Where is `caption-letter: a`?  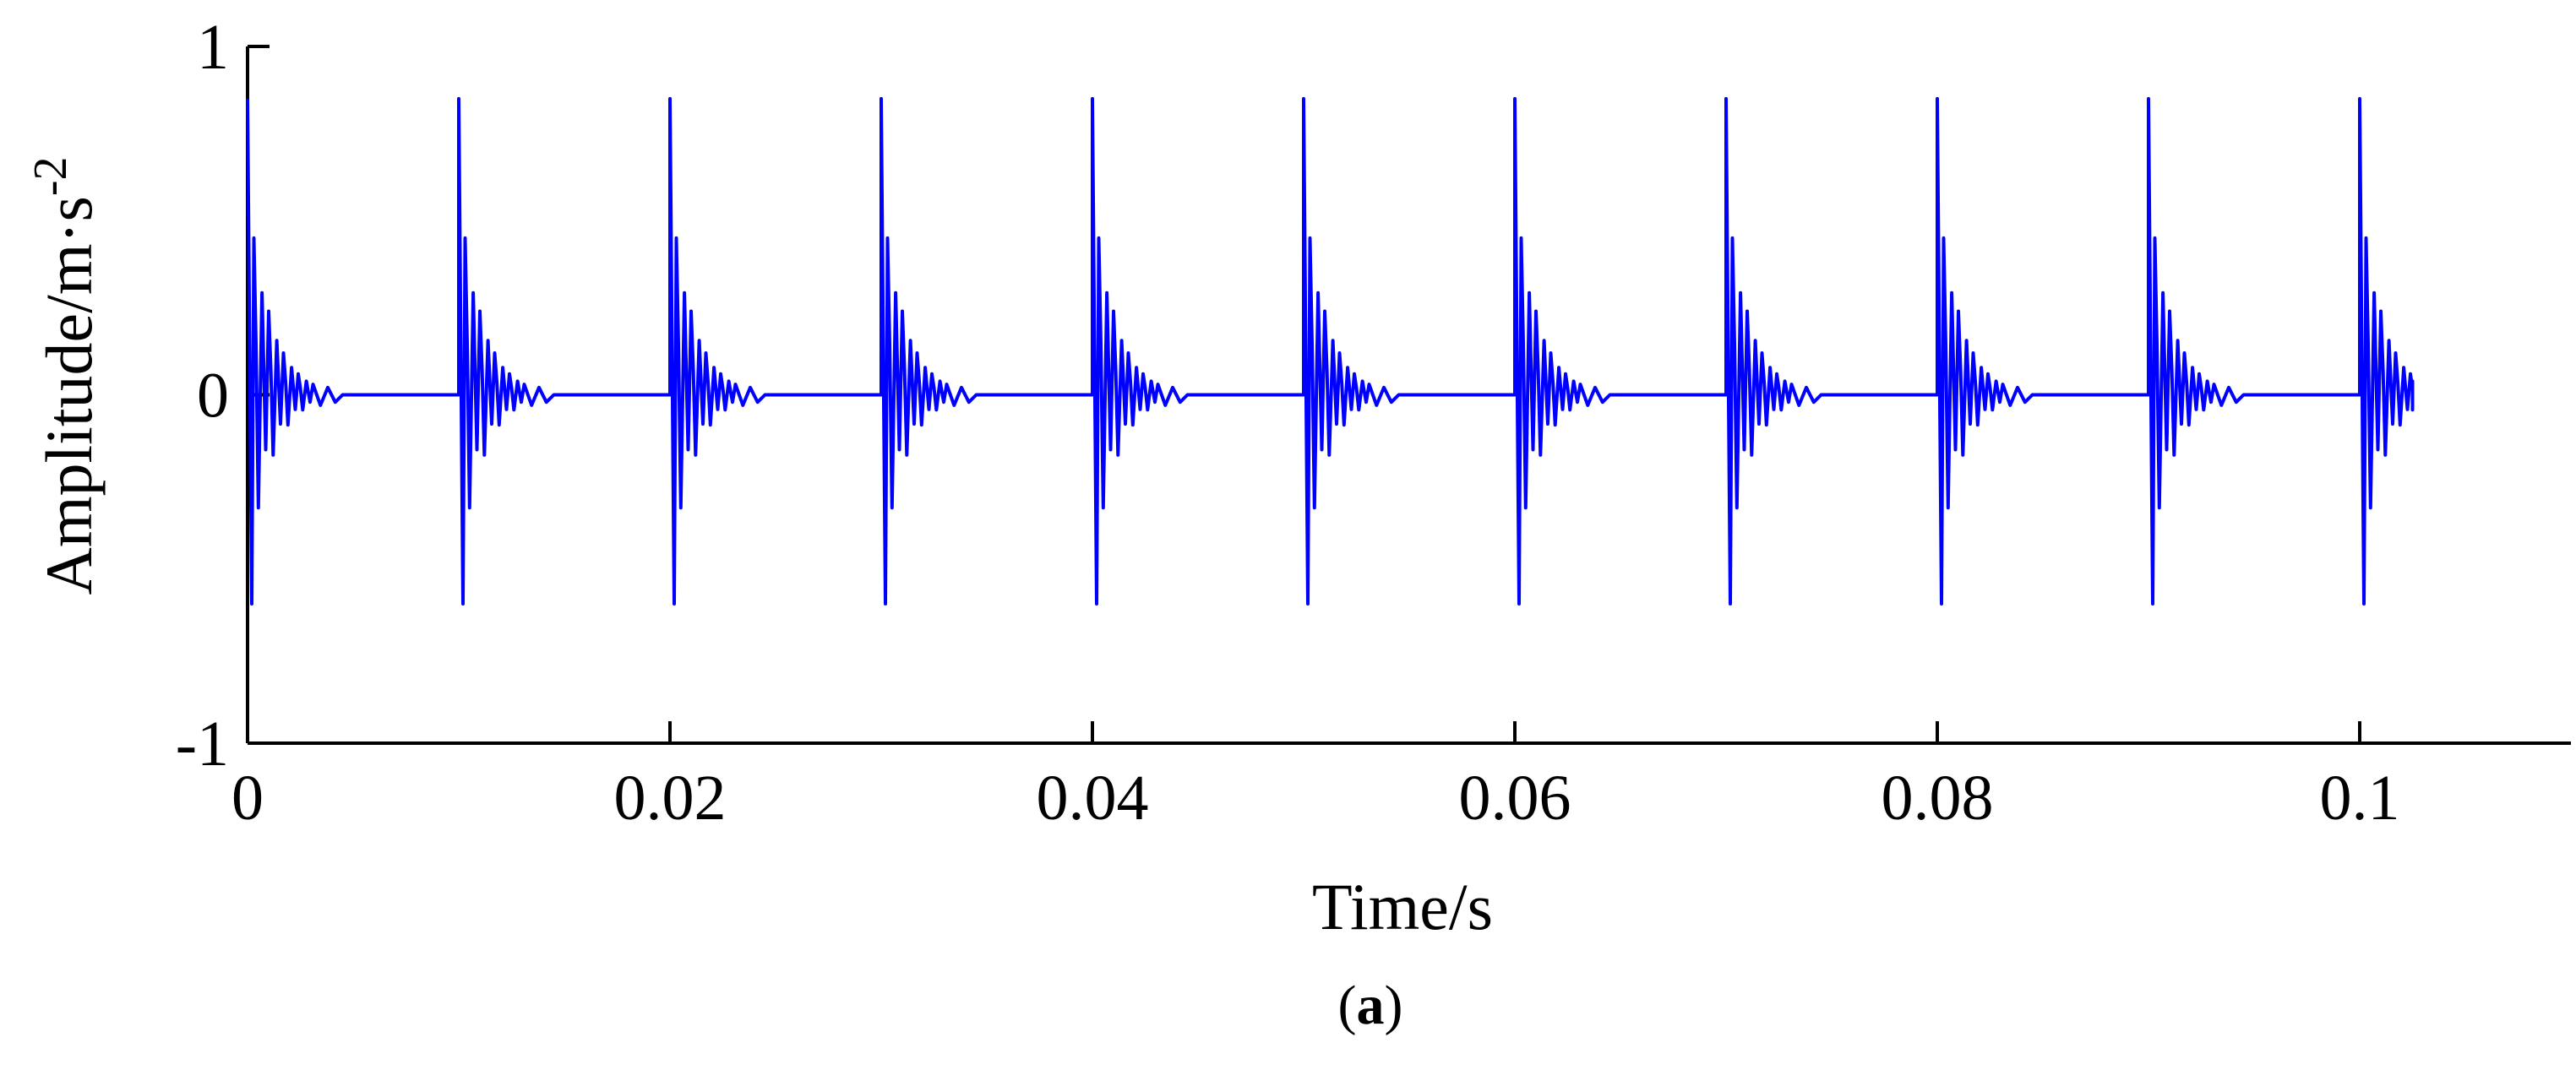 caption-letter: a is located at coordinates (1371, 1005).